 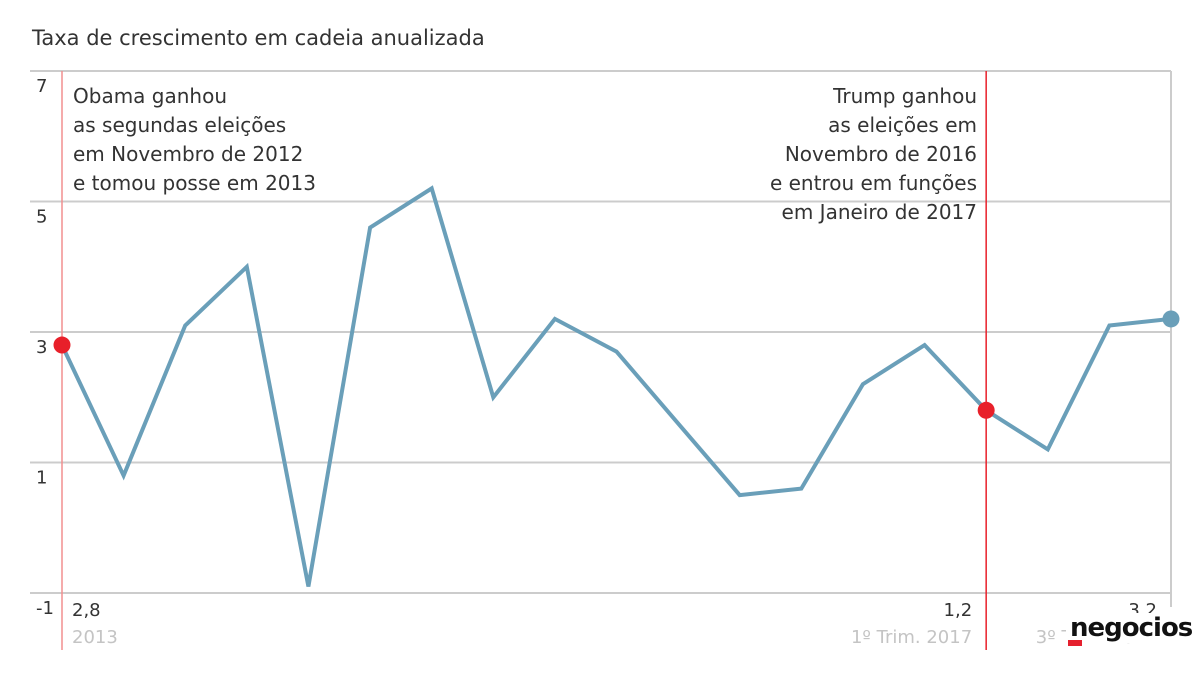 I want to click on y-tick-label: -1, so click(x=45, y=608).